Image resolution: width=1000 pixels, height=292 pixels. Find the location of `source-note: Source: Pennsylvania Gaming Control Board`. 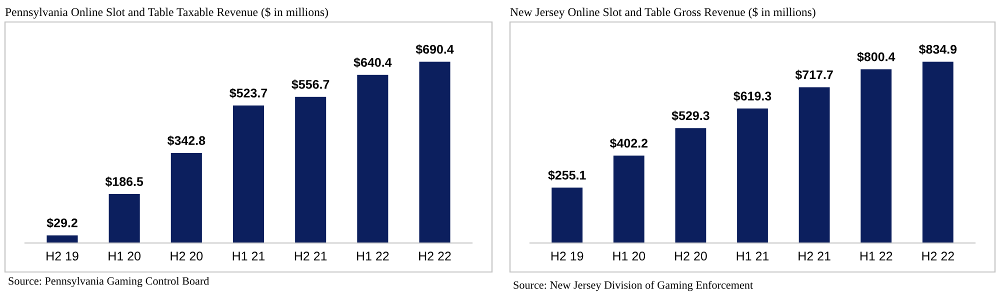

source-note: Source: Pennsylvania Gaming Control Board is located at coordinates (109, 282).